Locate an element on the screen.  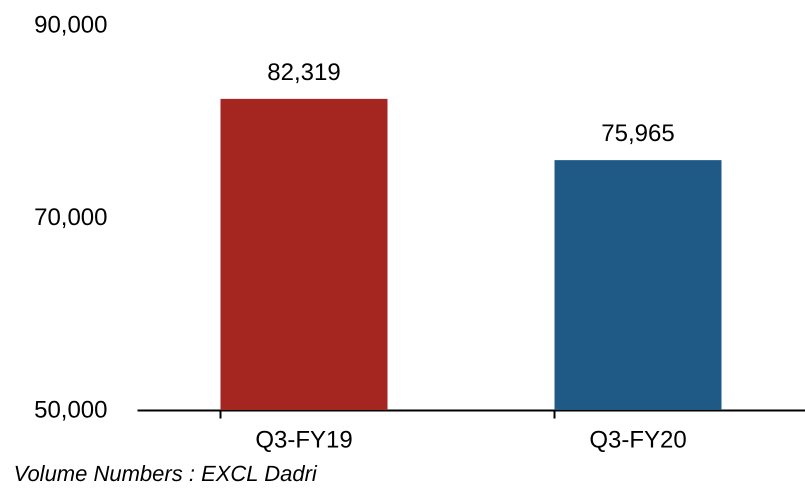
data-label: 75,965 is located at coordinates (638, 134).